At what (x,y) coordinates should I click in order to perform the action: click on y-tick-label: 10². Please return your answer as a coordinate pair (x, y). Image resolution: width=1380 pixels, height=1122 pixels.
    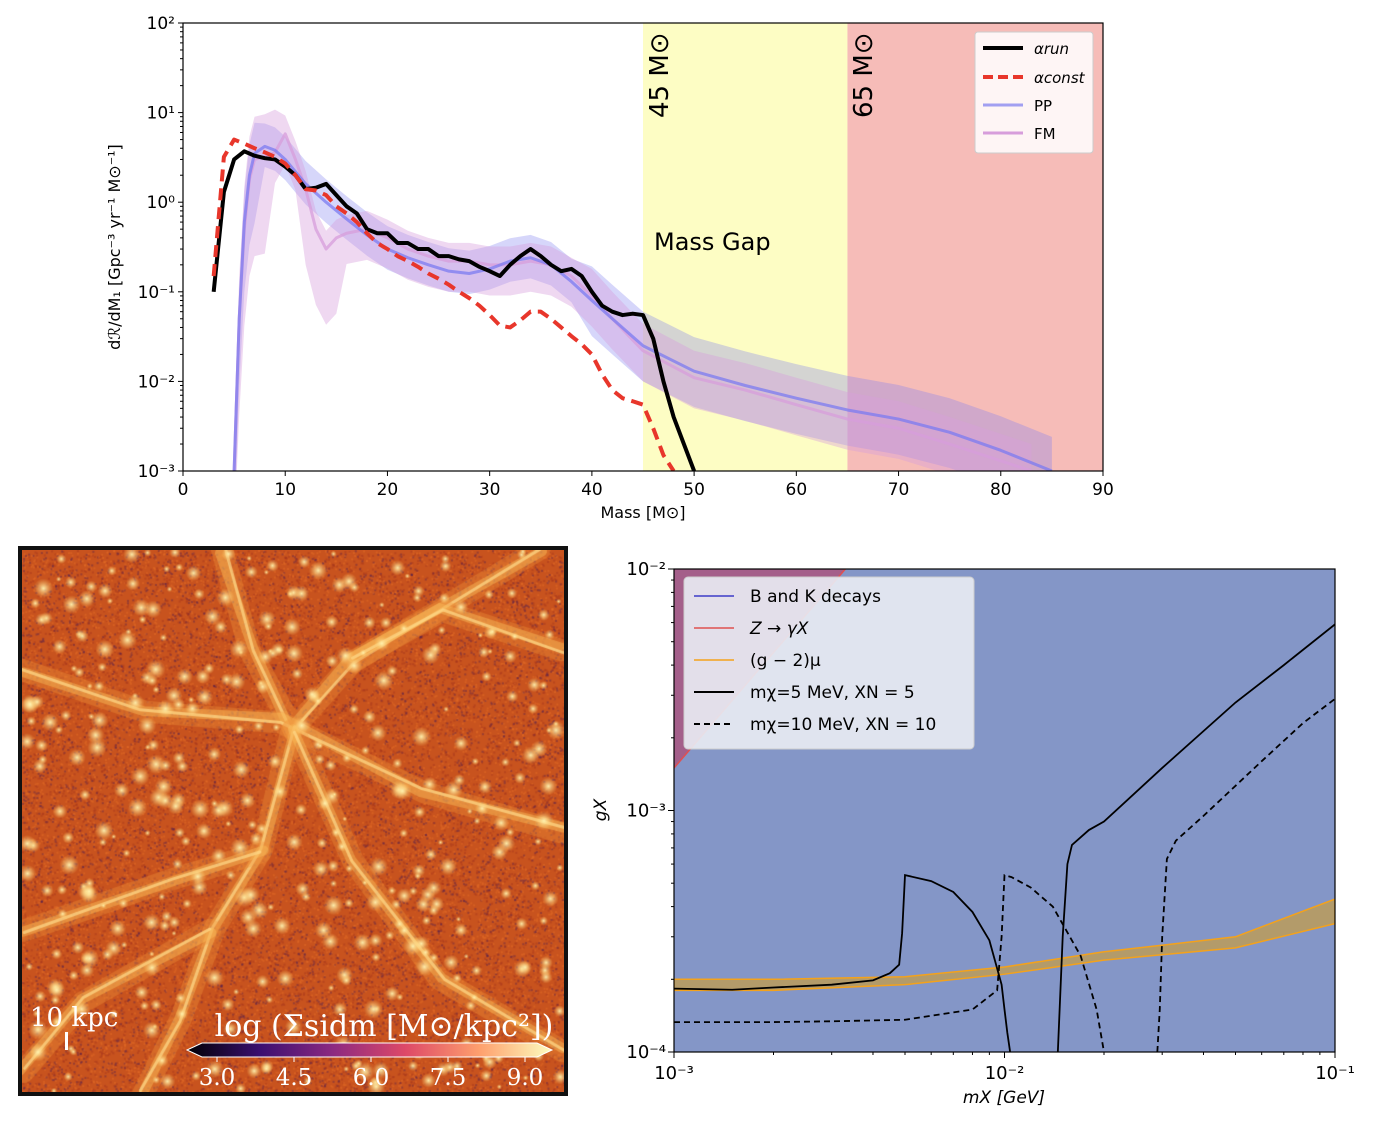
    Looking at the image, I should click on (161, 24).